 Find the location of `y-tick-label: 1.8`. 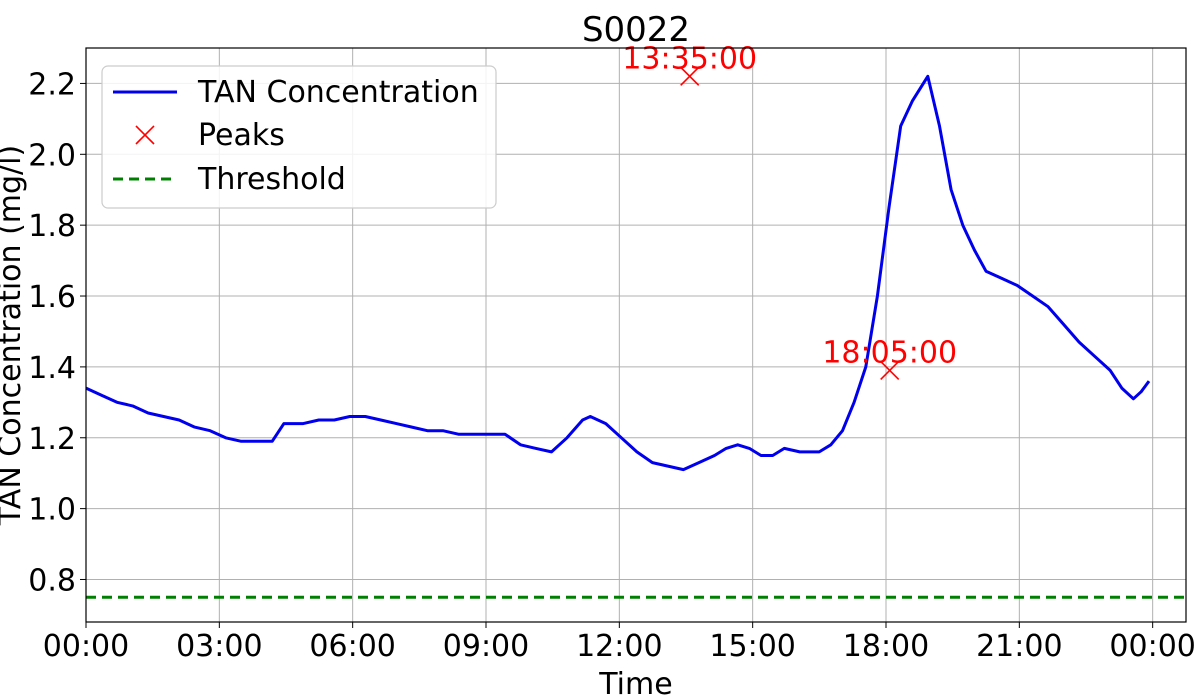

y-tick-label: 1.8 is located at coordinates (52, 226).